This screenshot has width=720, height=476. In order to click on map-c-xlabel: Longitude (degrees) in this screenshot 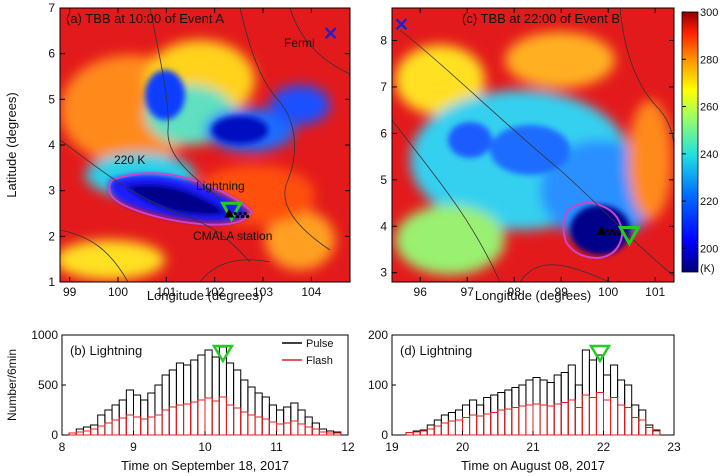, I will do `click(533, 295)`.